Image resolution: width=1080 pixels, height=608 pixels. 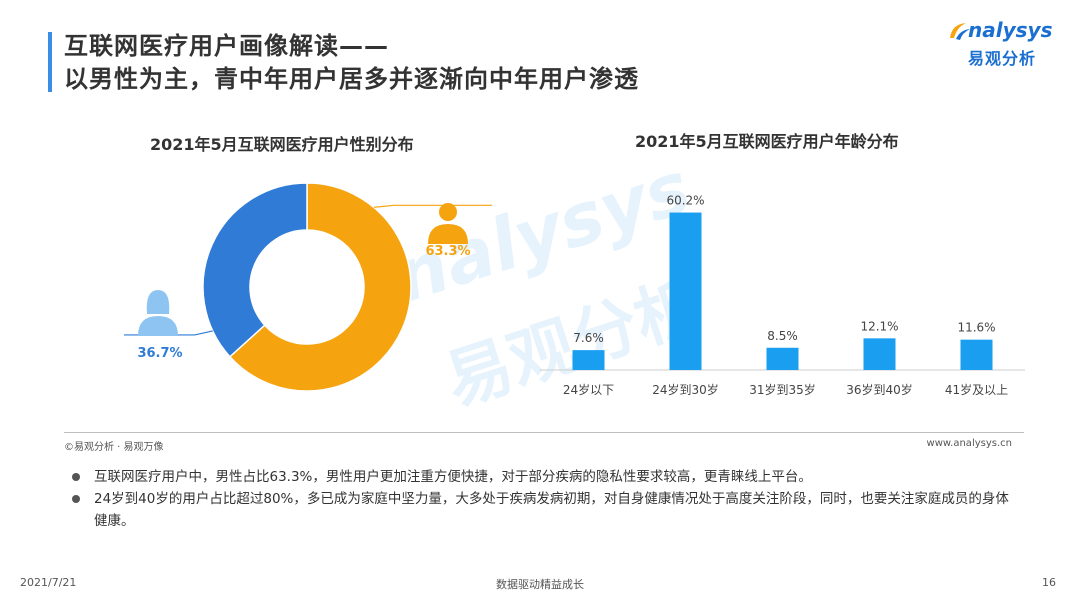 I want to click on logo-text-en: nalysys, so click(x=1010, y=30).